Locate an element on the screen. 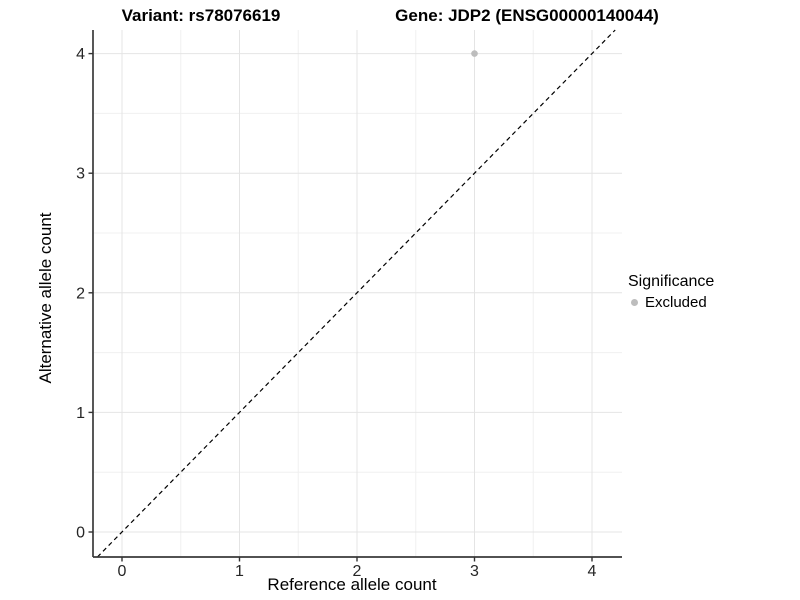 The height and width of the screenshot is (600, 800). title-gene: Gene: JDP2 (ENSG00000140044) is located at coordinates (527, 15).